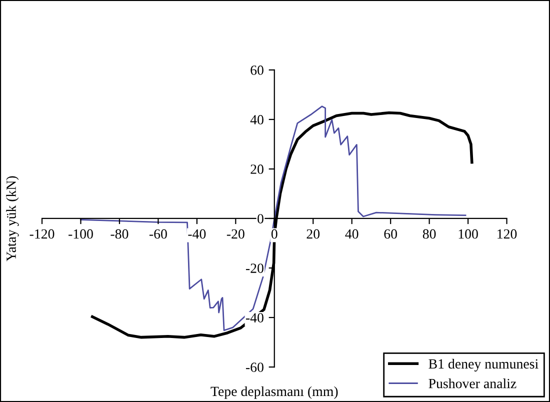 This screenshot has width=550, height=402. Describe the element at coordinates (507, 234) in the screenshot. I see `x-tick-label: 120` at that location.